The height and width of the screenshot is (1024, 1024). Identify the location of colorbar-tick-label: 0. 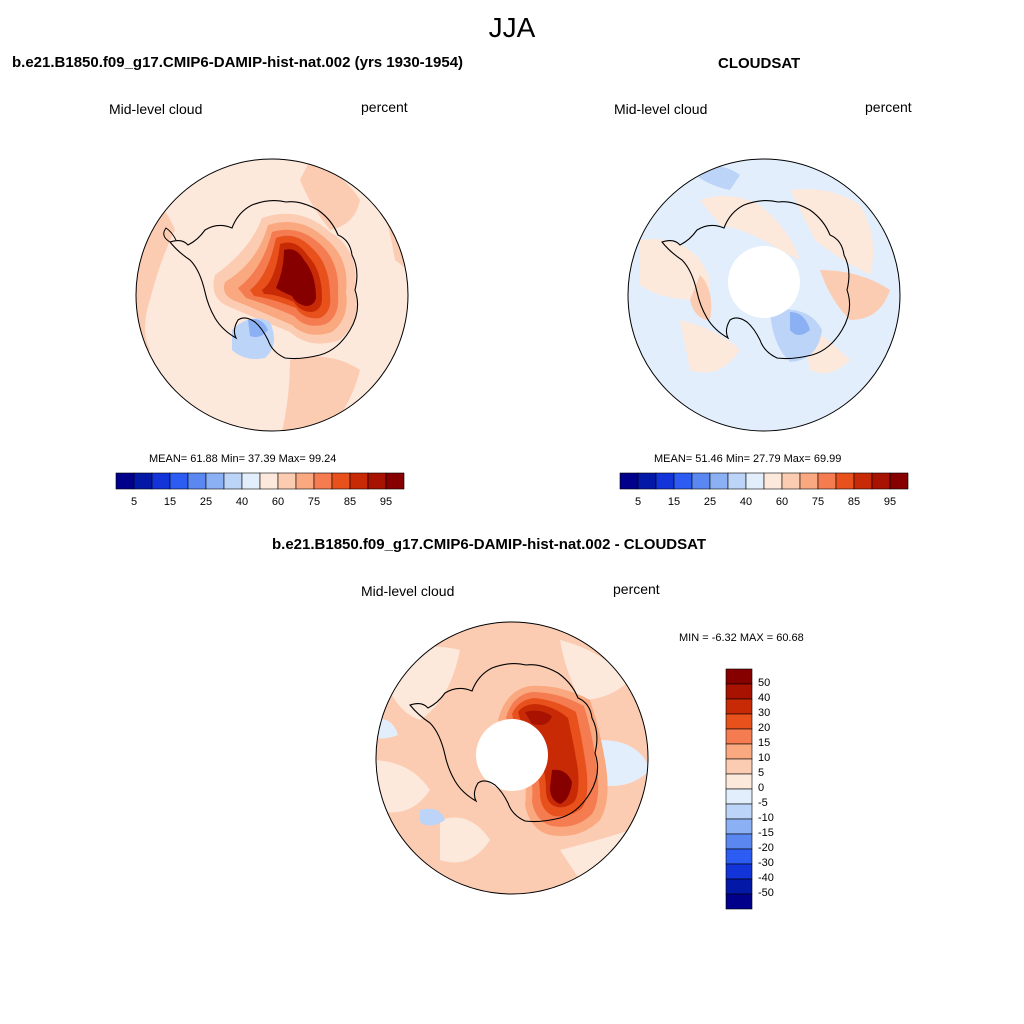
(761, 788).